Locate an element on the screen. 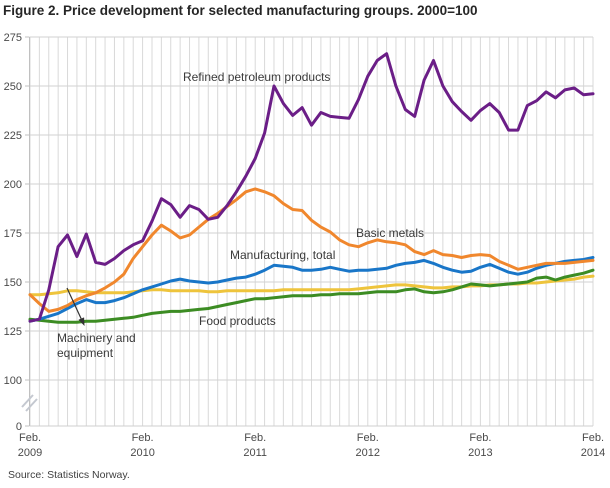  x-axis-tick-label: 2010 is located at coordinates (142, 453).